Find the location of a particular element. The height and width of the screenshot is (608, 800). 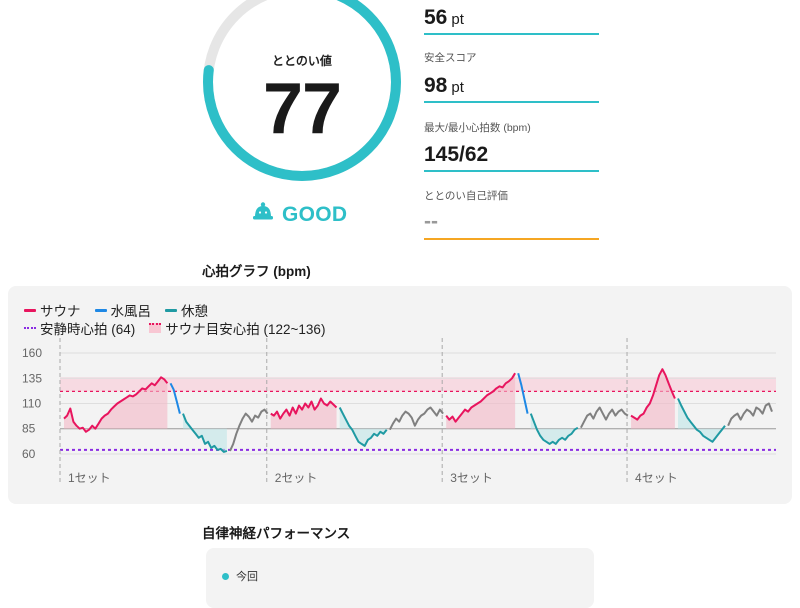

legend-resting-hr: 安静時心拍 (64) is located at coordinates (79, 328).